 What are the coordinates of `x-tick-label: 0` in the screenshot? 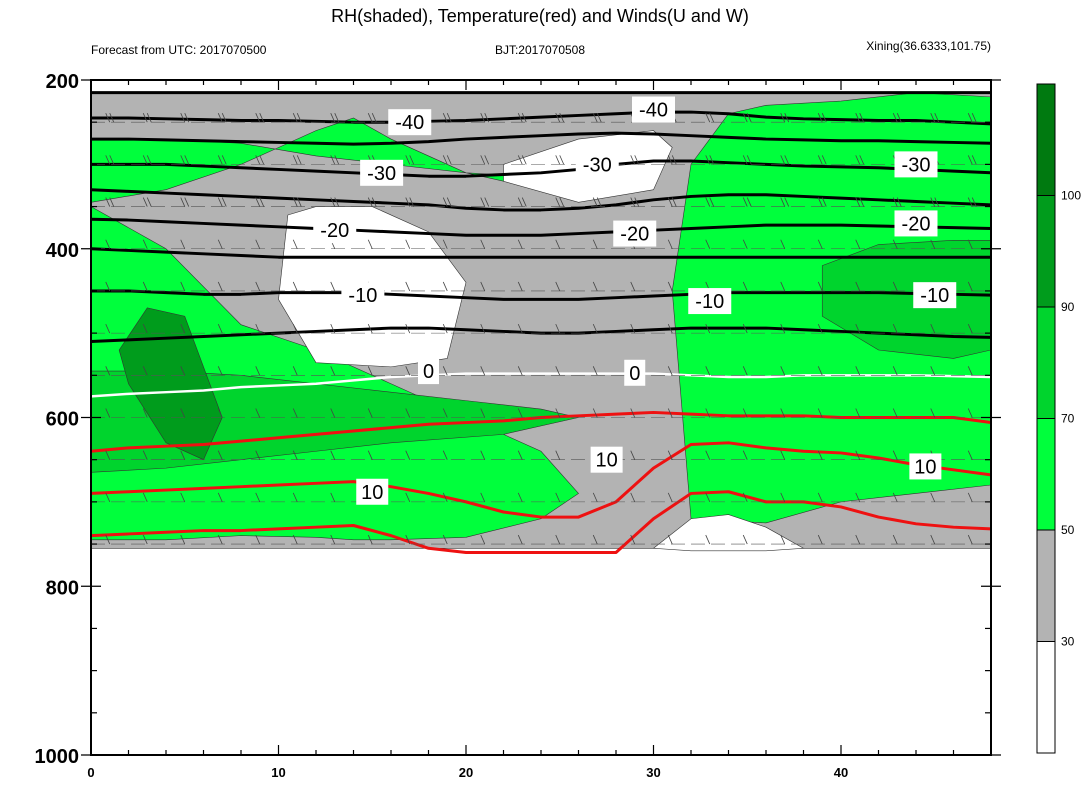 It's located at (90, 772).